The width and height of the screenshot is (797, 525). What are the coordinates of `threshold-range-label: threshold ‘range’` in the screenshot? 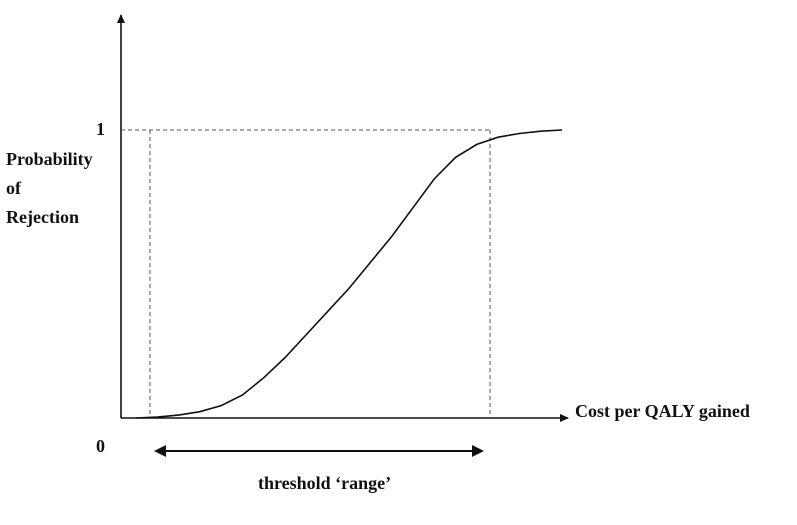 It's located at (325, 483).